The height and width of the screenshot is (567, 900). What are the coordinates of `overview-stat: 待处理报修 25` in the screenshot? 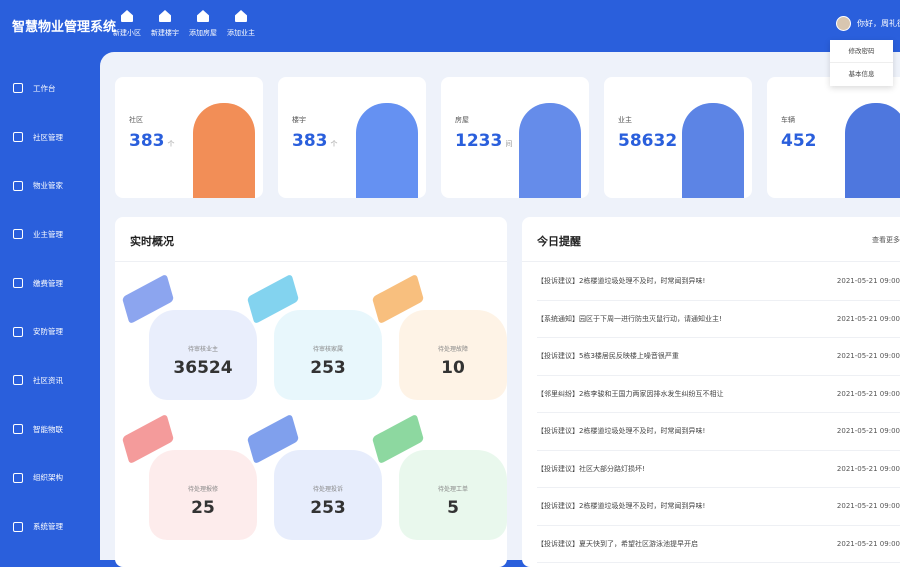 It's located at (189, 476).